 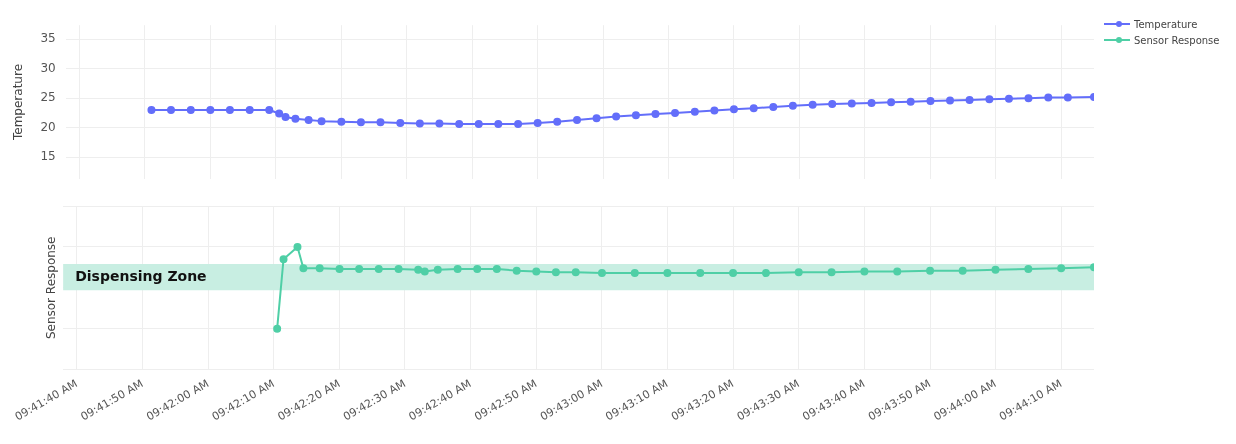 What do you see at coordinates (48, 38) in the screenshot?
I see `y-tick-label: 35` at bounding box center [48, 38].